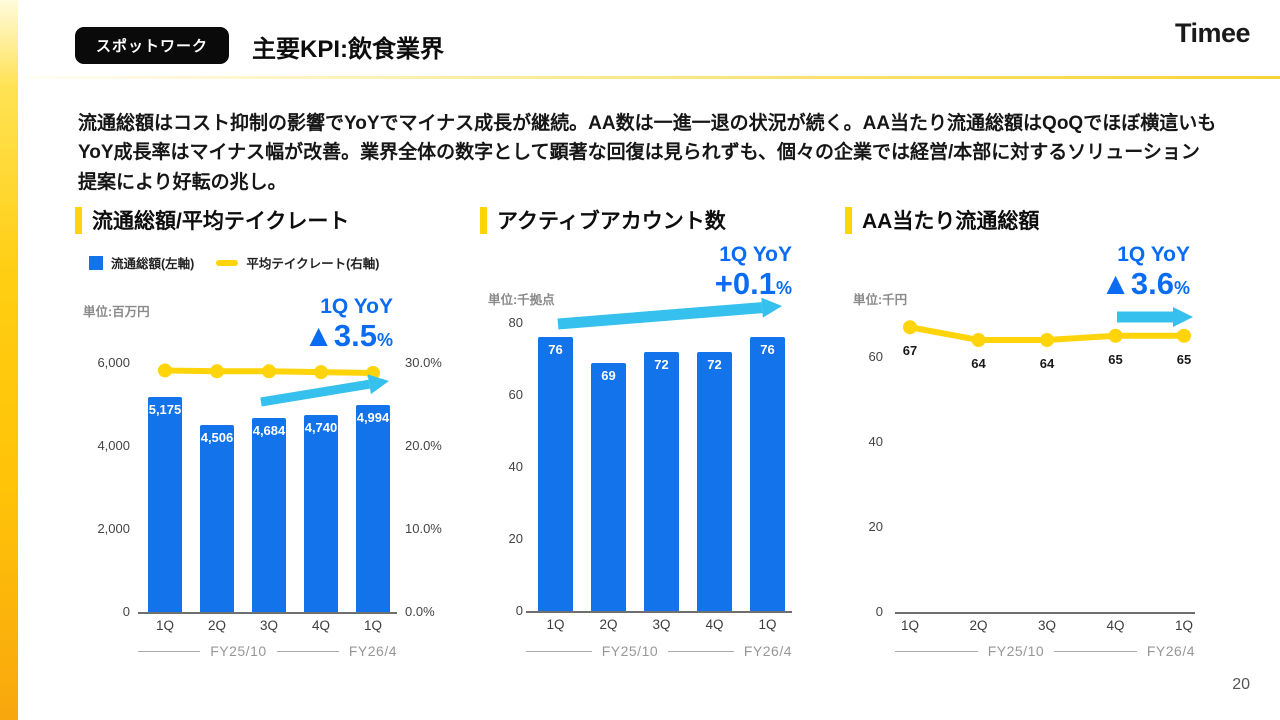 Image resolution: width=1280 pixels, height=720 pixels. I want to click on chart-title: 流通総額/平均テイクレート, so click(212, 220).